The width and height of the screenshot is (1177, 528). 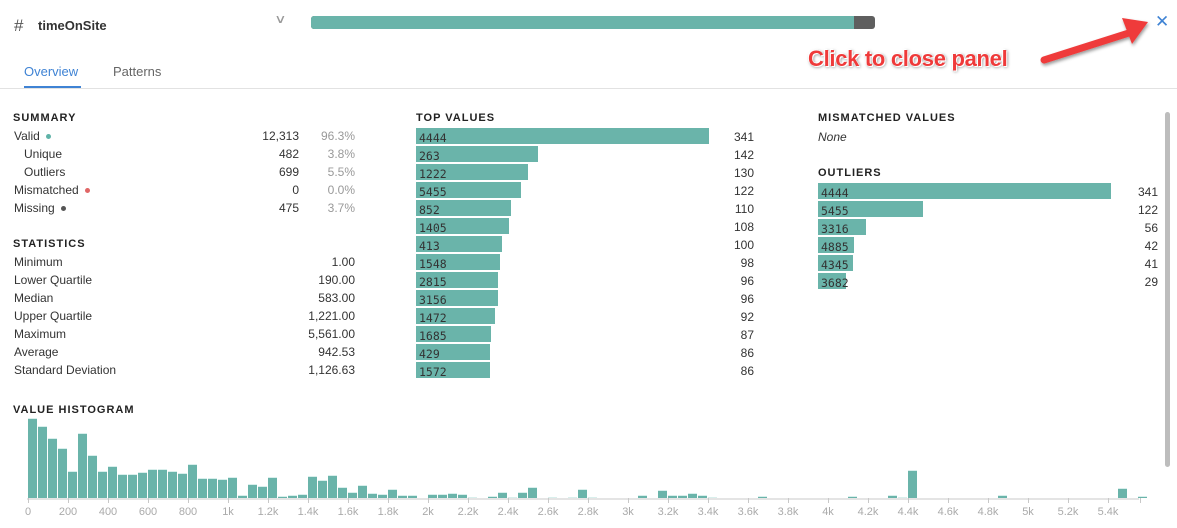 I want to click on top-value-row: 1405 108, so click(x=587, y=226).